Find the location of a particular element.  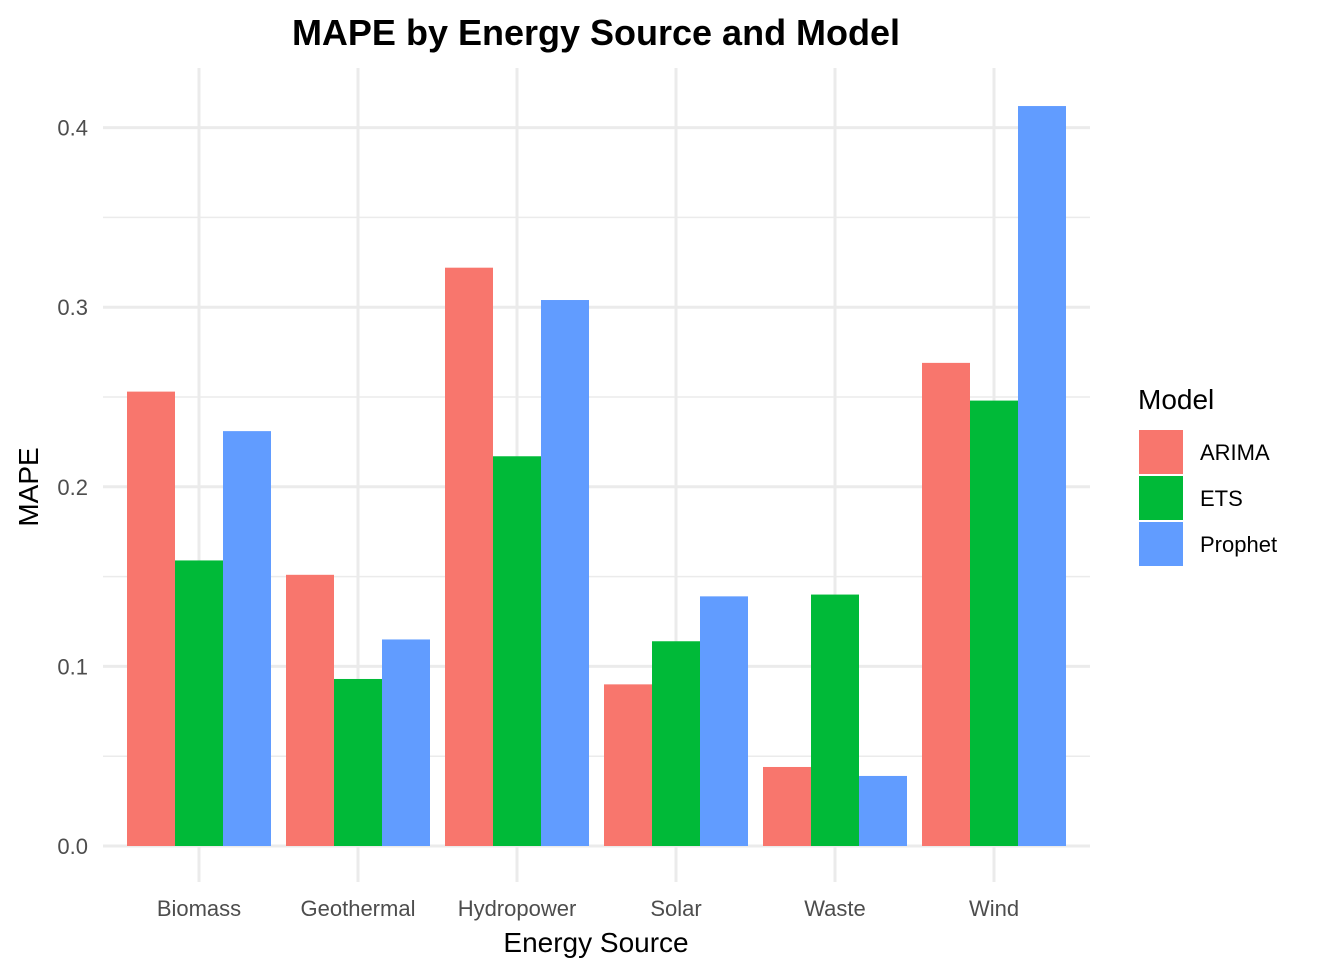

x-tick-label: Waste is located at coordinates (835, 908).